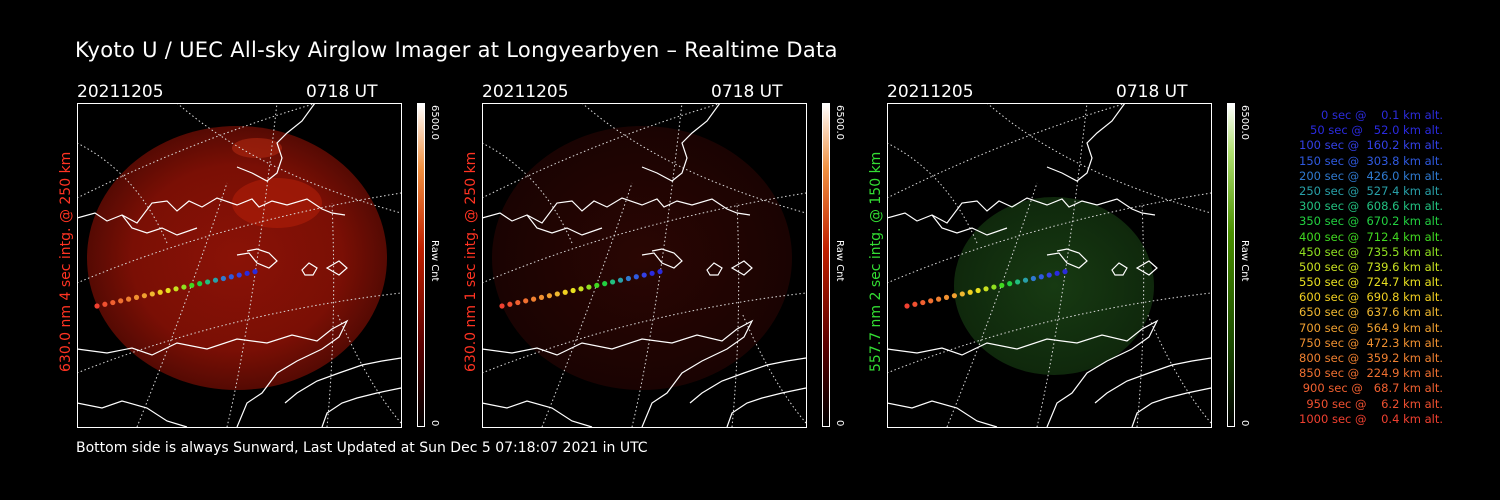  What do you see at coordinates (1371, 251) in the screenshot?
I see `legend-entry: 450 sec @ 735.5 km alt.` at bounding box center [1371, 251].